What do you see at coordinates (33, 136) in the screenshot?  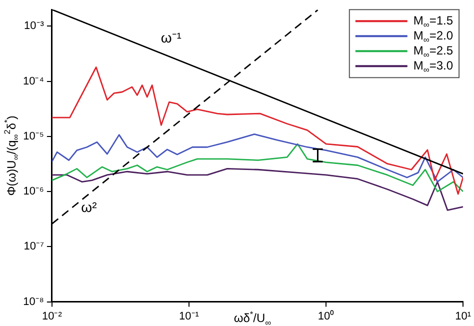 I see `y-tick-label: 10⁻⁵` at bounding box center [33, 136].